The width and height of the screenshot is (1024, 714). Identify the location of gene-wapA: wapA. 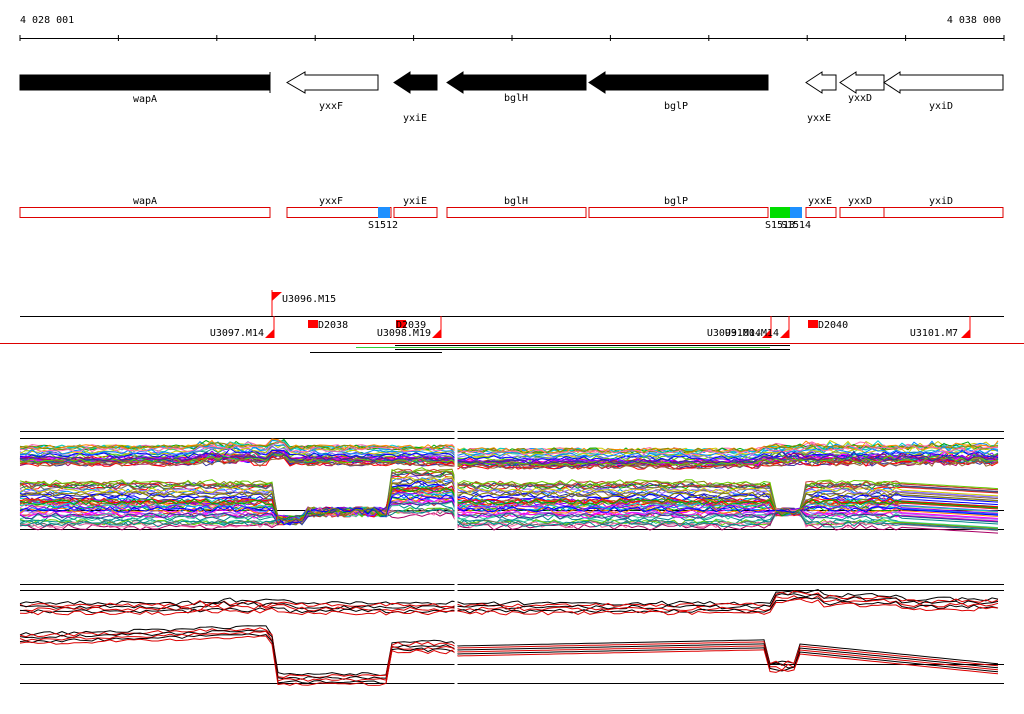
(145, 88).